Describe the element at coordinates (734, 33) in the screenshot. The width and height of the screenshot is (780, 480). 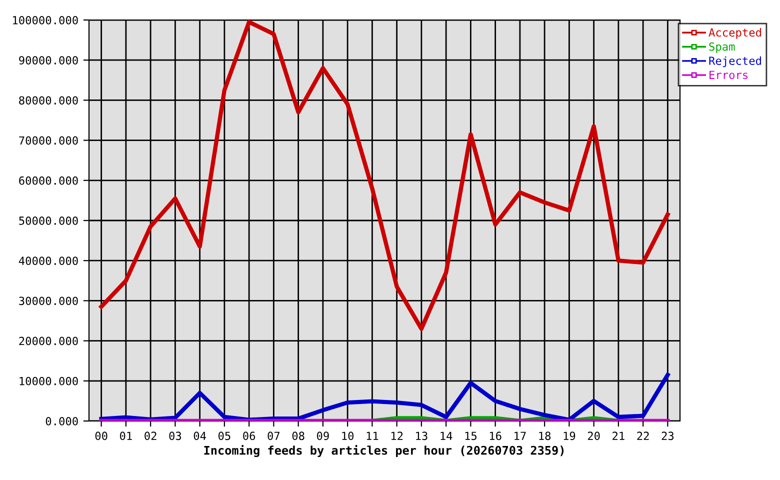
I see `legend-label: Accepted` at that location.